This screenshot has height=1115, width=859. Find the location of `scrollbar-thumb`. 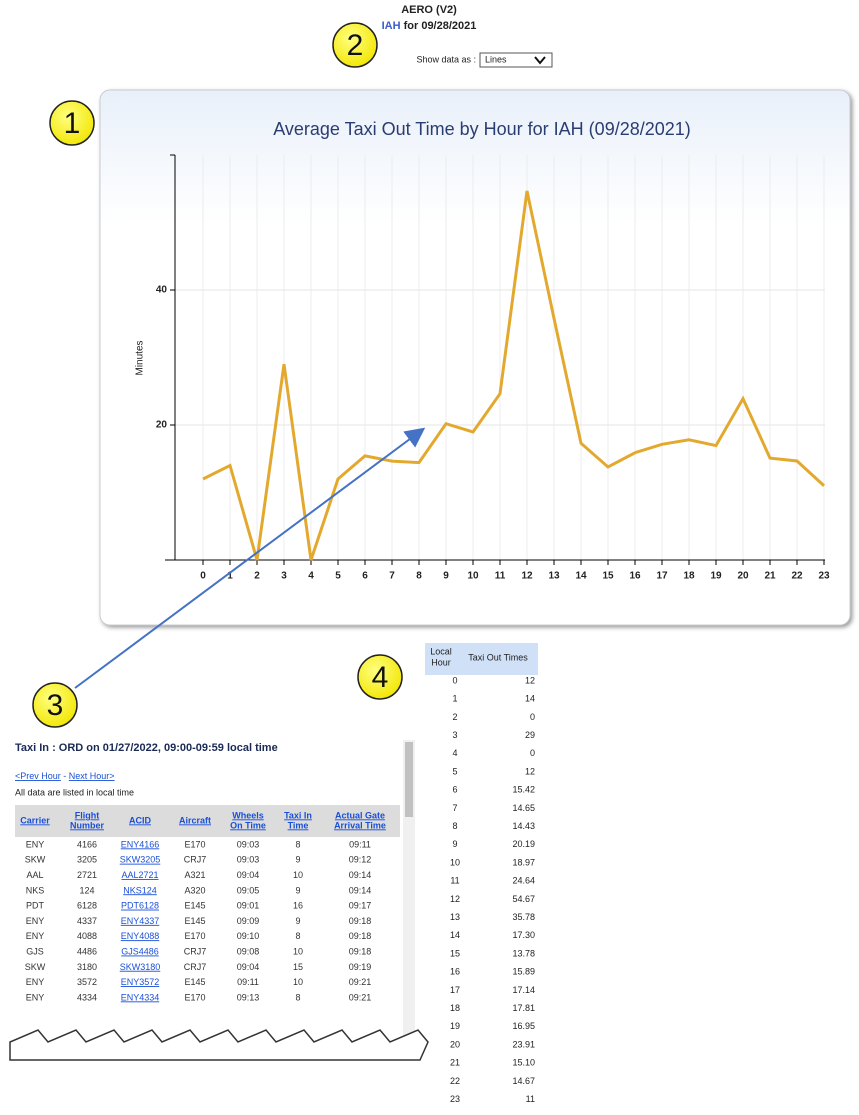

scrollbar-thumb is located at coordinates (409, 779).